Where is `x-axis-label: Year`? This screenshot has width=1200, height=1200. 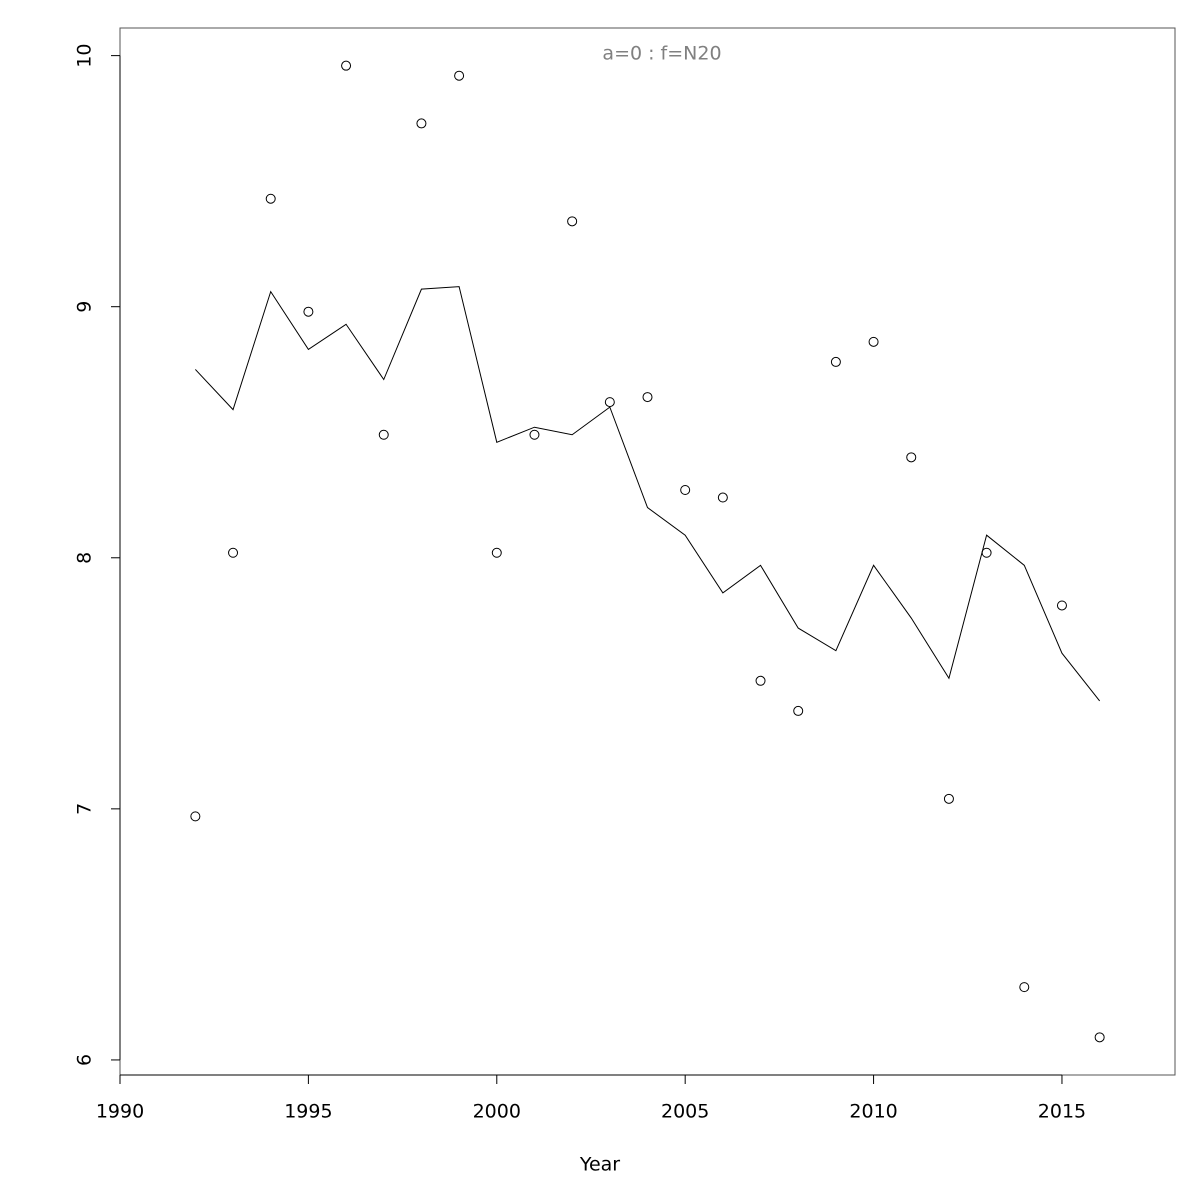 x-axis-label: Year is located at coordinates (599, 1165).